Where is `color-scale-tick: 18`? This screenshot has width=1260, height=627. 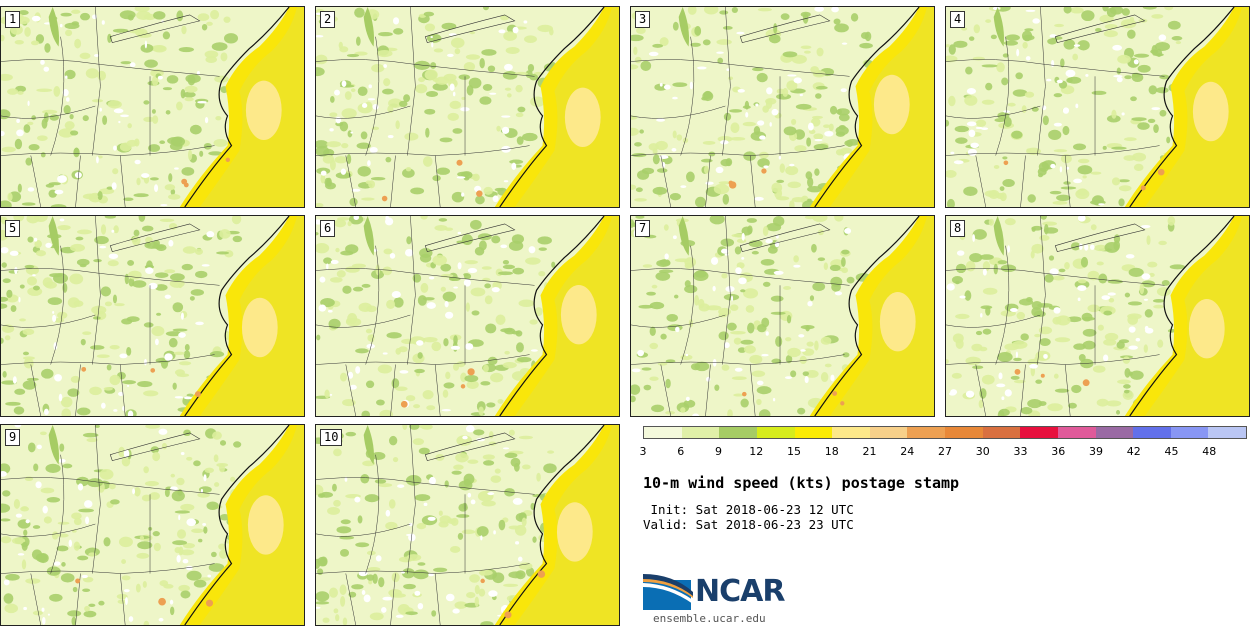
color-scale-tick: 18 is located at coordinates (831, 451).